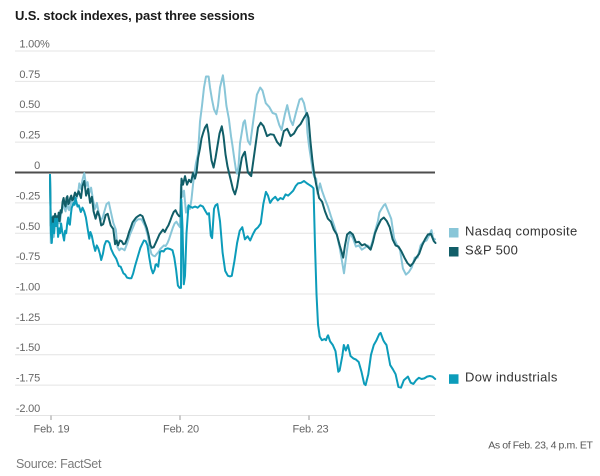  I want to click on svg-text: -2.00, so click(28, 409).